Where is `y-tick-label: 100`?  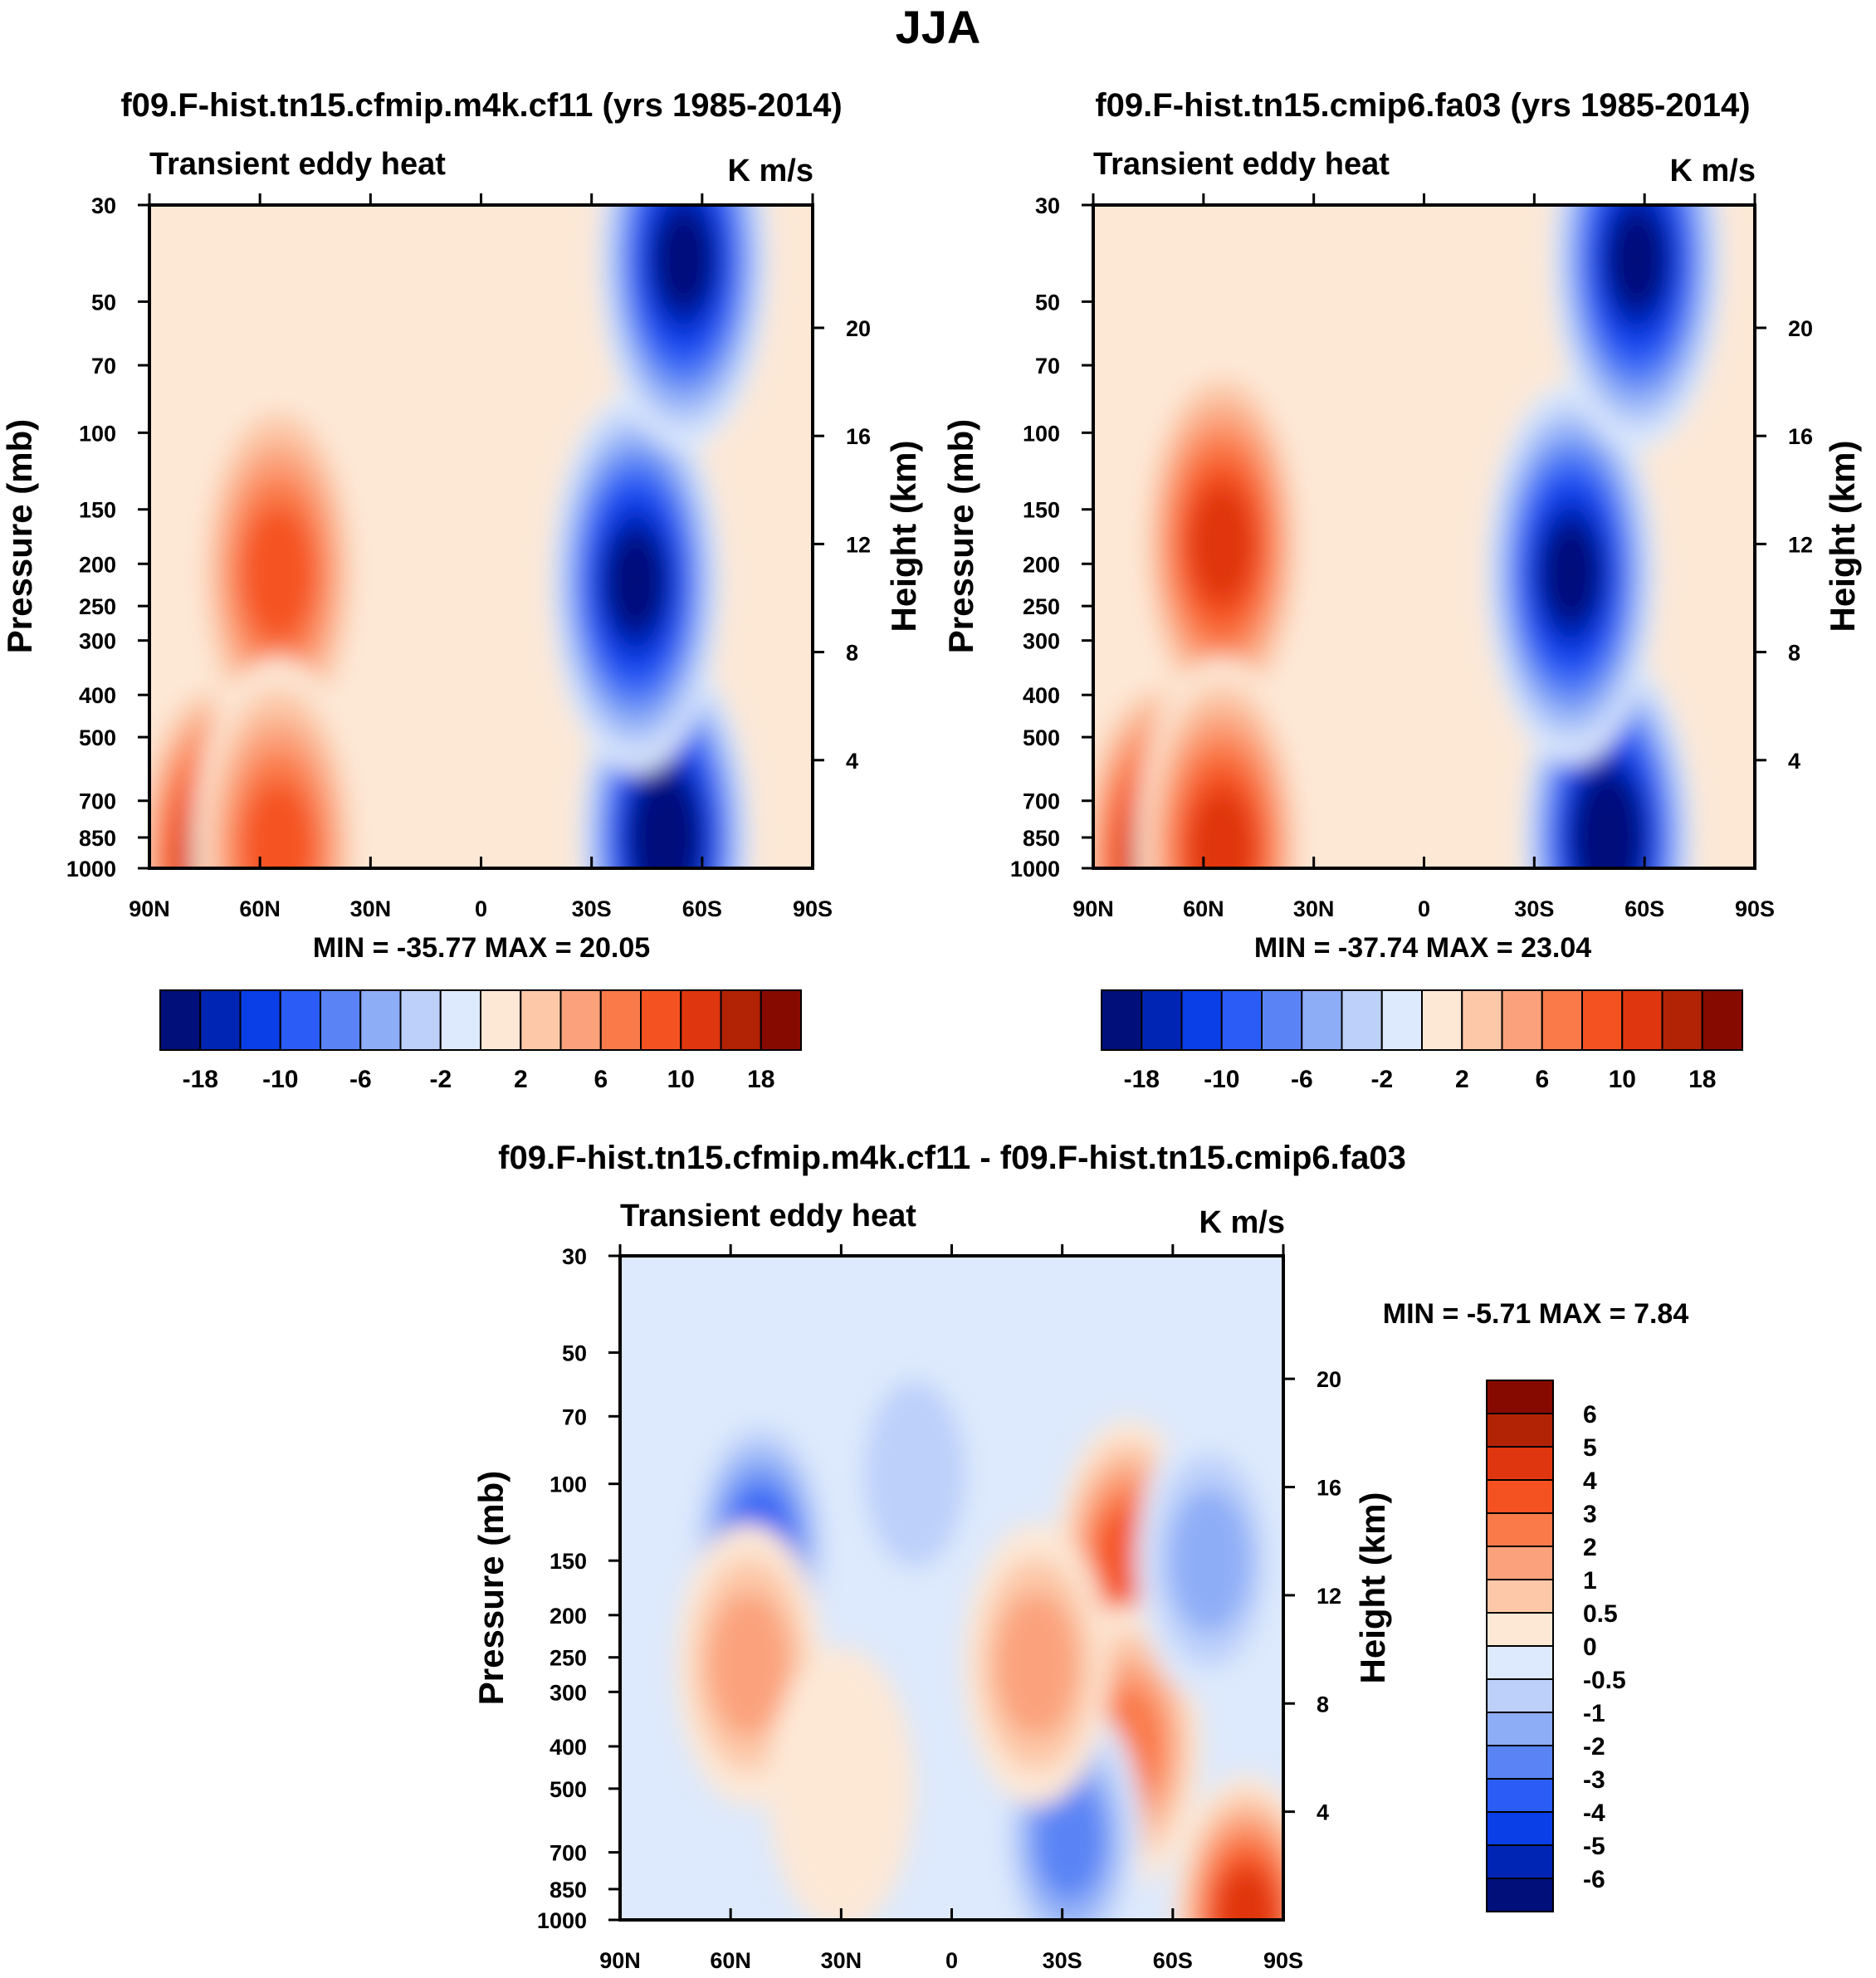 y-tick-label: 100 is located at coordinates (97, 434).